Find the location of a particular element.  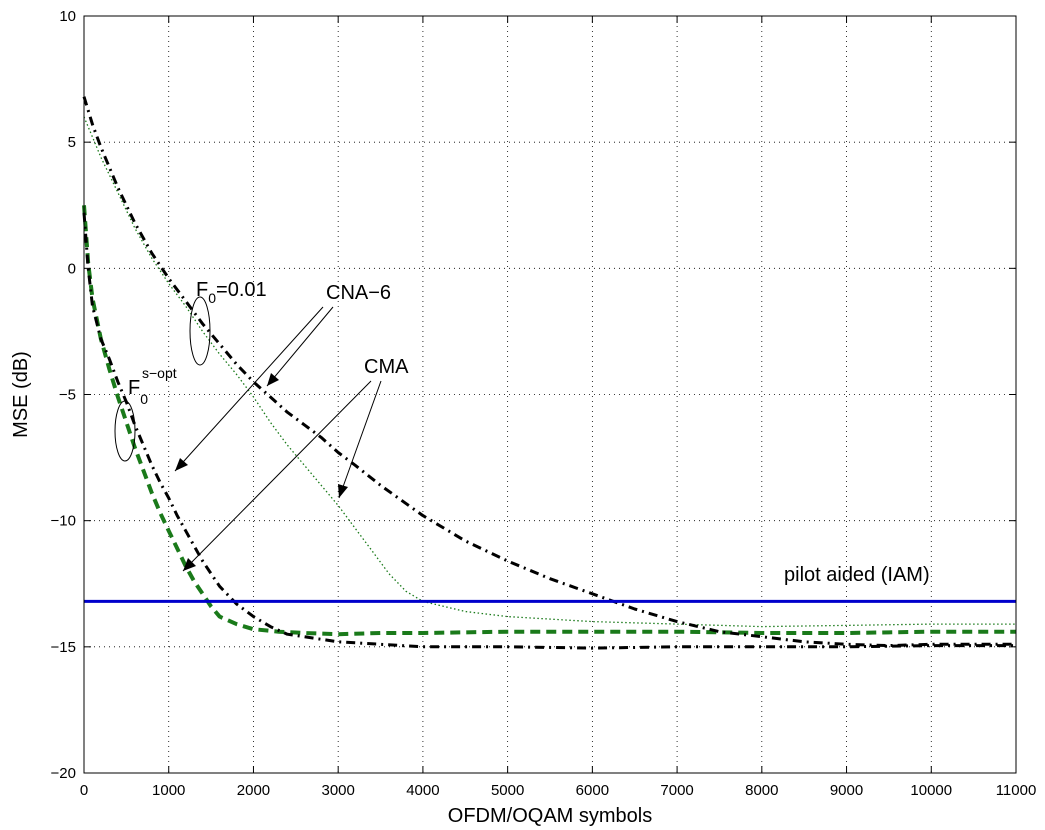

ellipse-f0-sopt is located at coordinates (125, 431).